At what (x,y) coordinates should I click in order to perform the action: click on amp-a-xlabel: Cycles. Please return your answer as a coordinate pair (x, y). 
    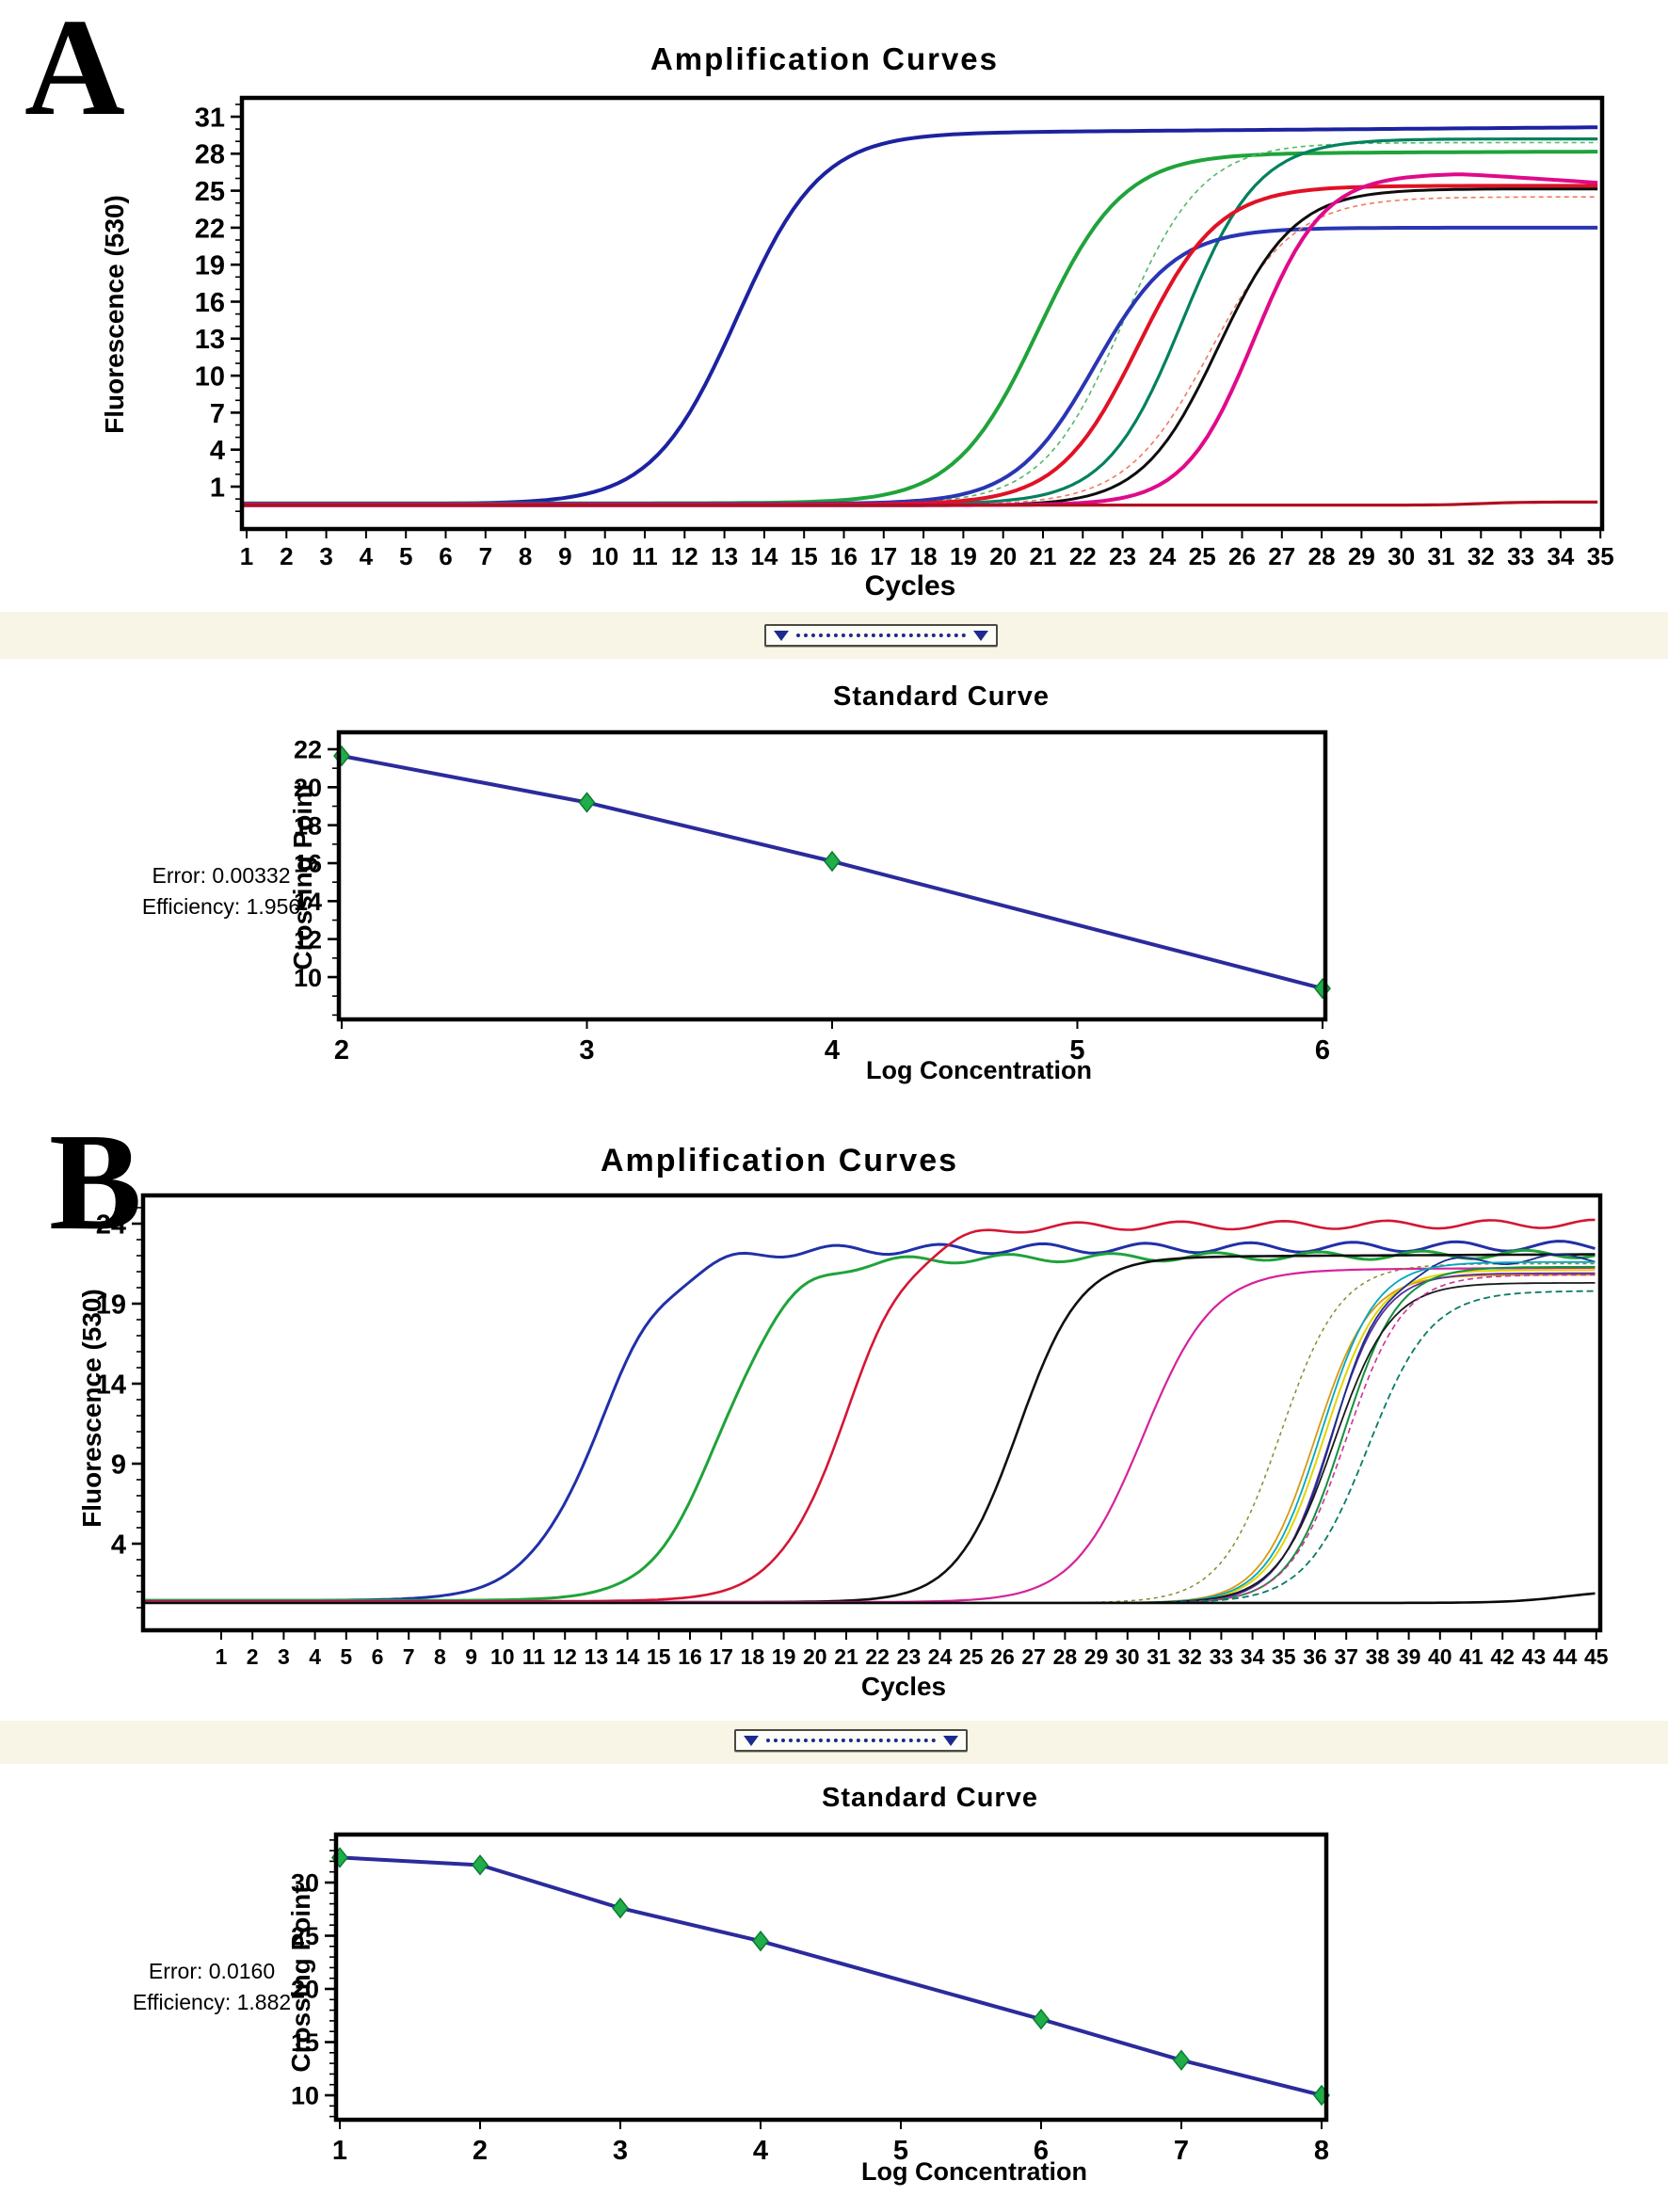
    Looking at the image, I should click on (910, 585).